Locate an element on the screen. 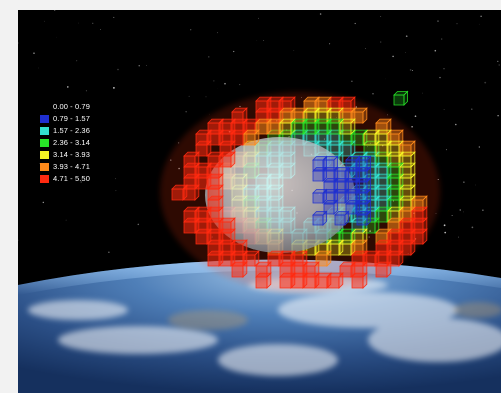  legend-entry: 2.36 - 3.14 is located at coordinates (65, 143).